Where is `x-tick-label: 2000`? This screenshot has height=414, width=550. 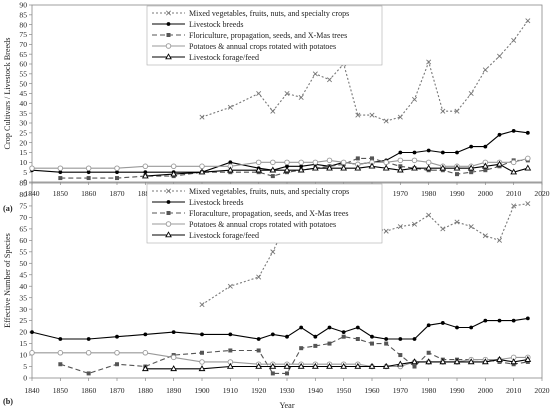 x-tick-label: 2000 is located at coordinates (485, 193).